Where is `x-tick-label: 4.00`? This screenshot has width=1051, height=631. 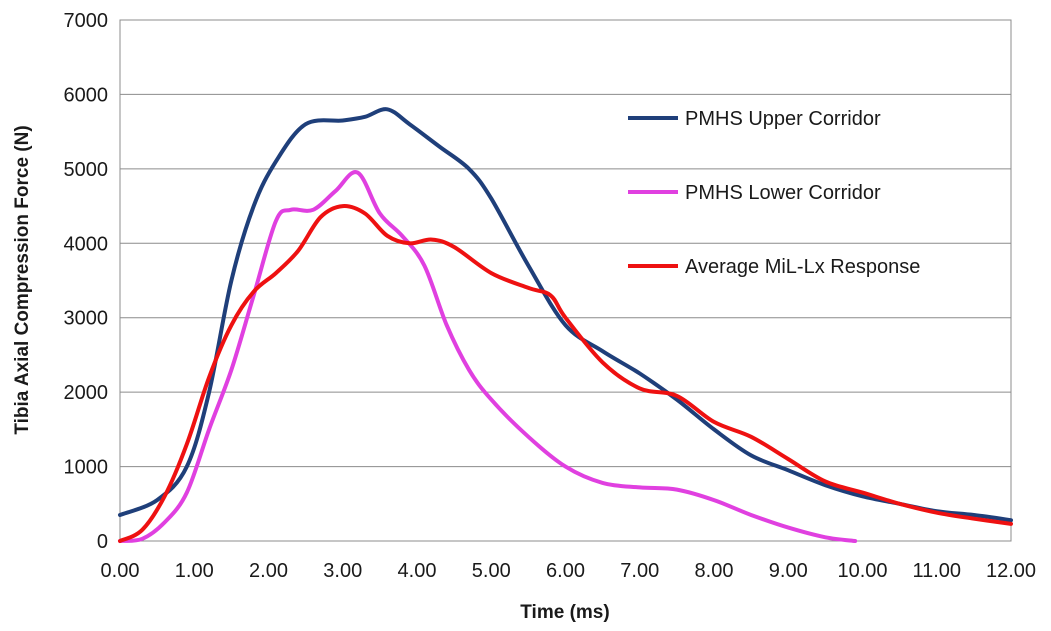 x-tick-label: 4.00 is located at coordinates (417, 571).